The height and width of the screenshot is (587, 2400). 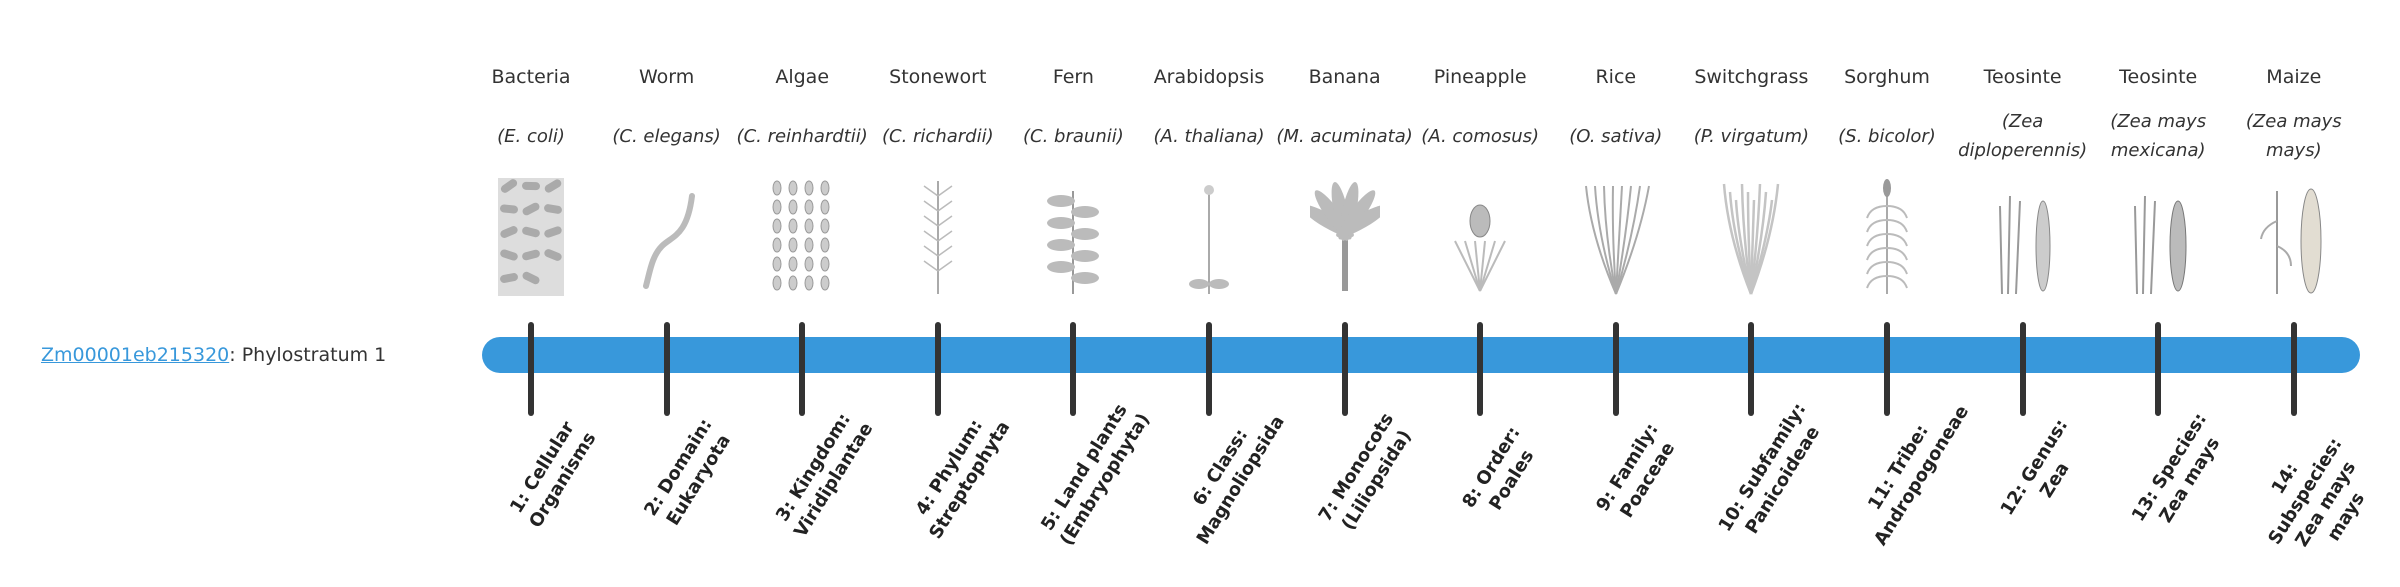 What do you see at coordinates (1238, 480) in the screenshot?
I see `stratum-label: 6: Class: Magnoliopsida` at bounding box center [1238, 480].